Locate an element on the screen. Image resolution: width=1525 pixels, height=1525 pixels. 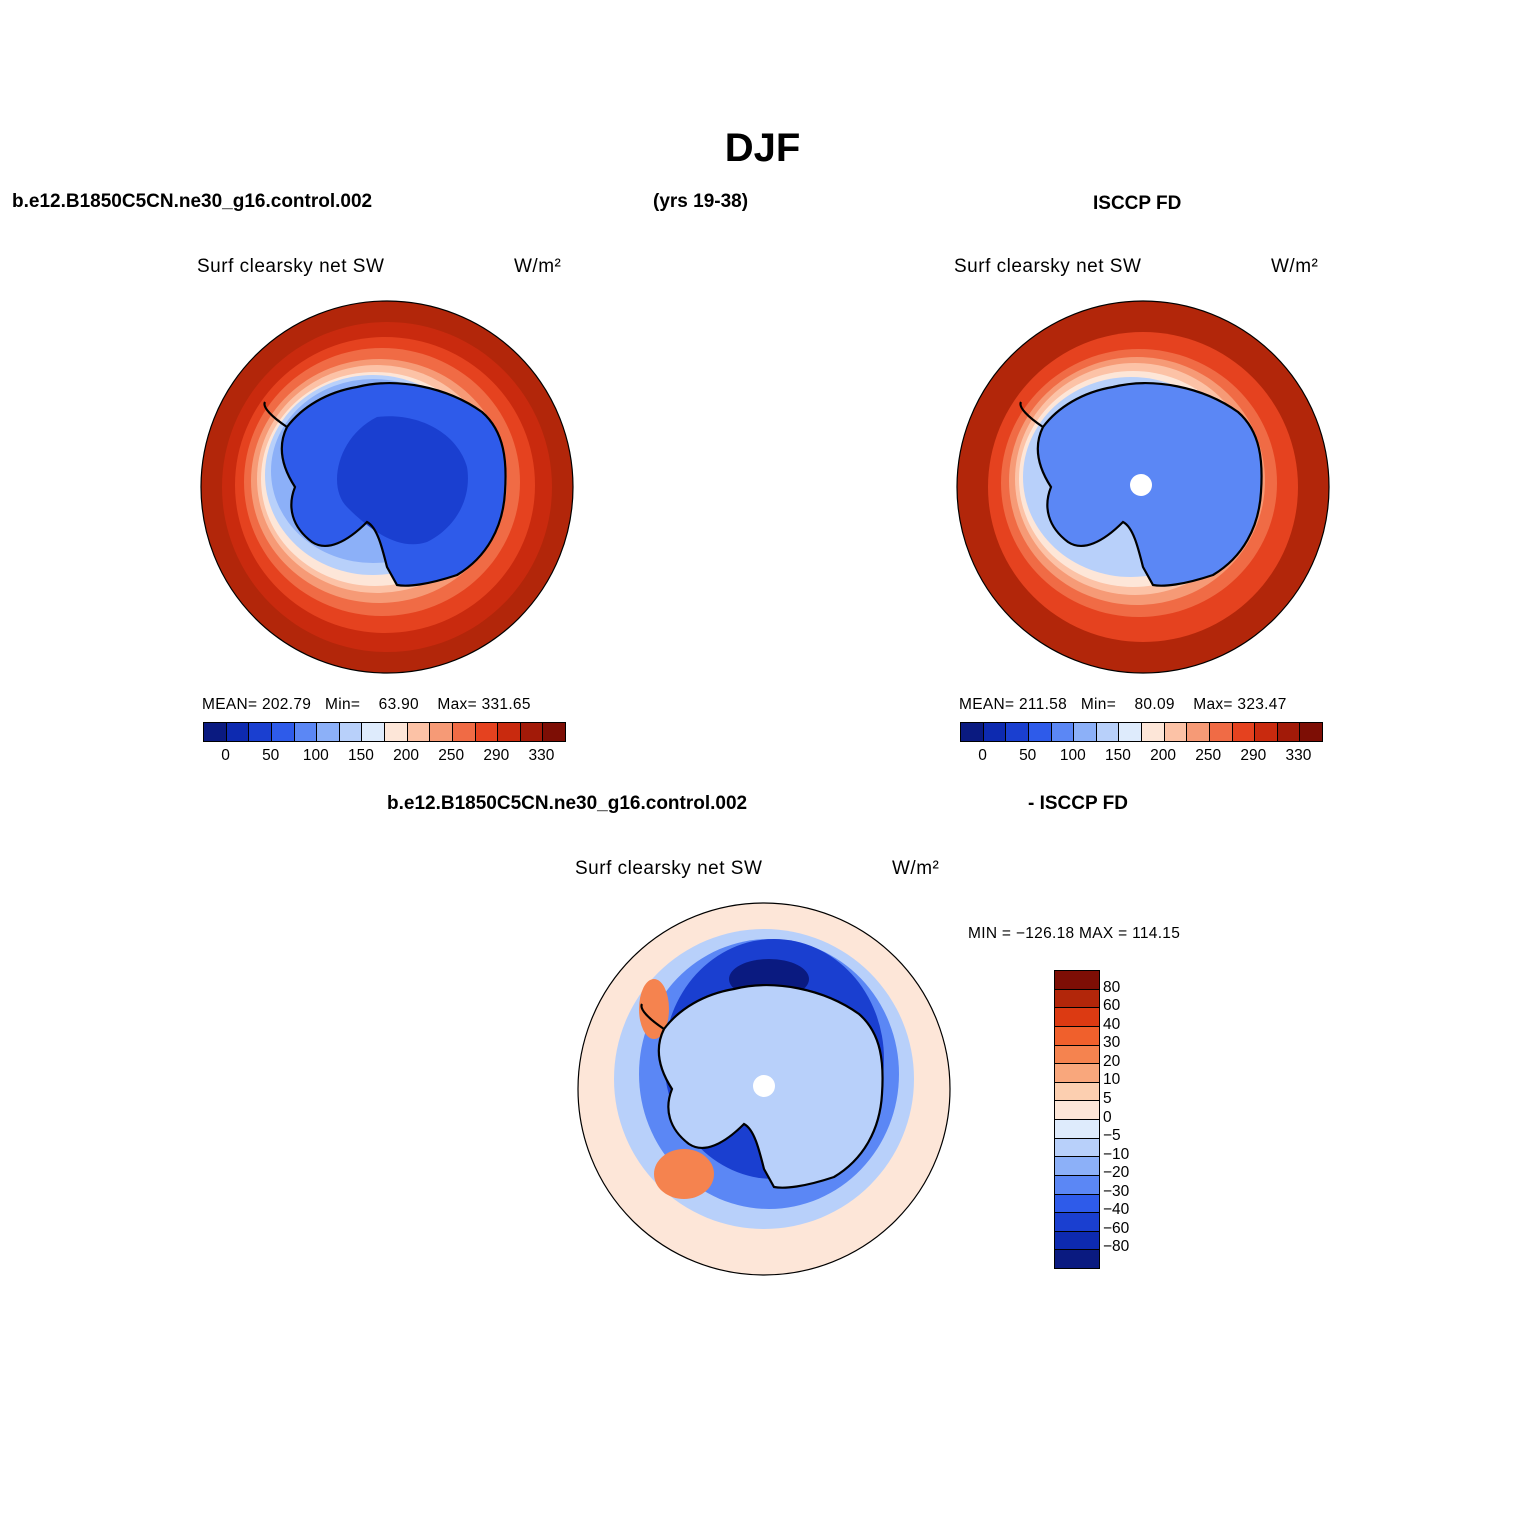
panel3-stats: MIN = −126.18 MAX = 114.15 is located at coordinates (1074, 933).